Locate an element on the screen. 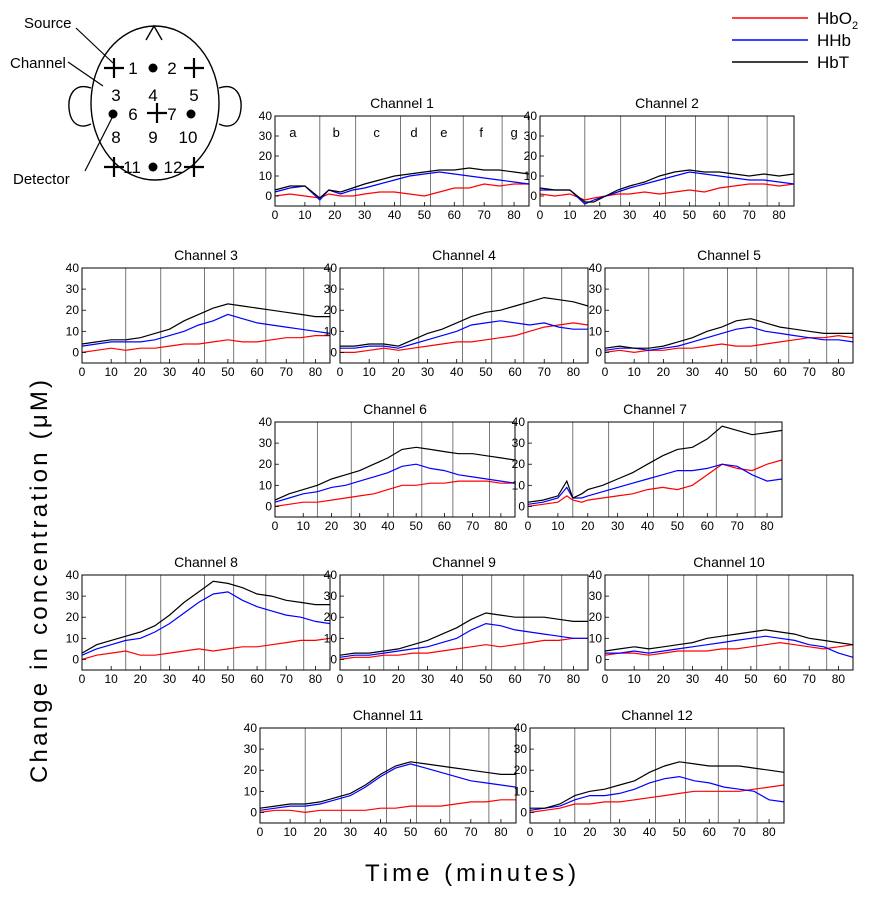 The width and height of the screenshot is (880, 897). y-axis-label: Change in concentration (μM) is located at coordinates (39, 579).